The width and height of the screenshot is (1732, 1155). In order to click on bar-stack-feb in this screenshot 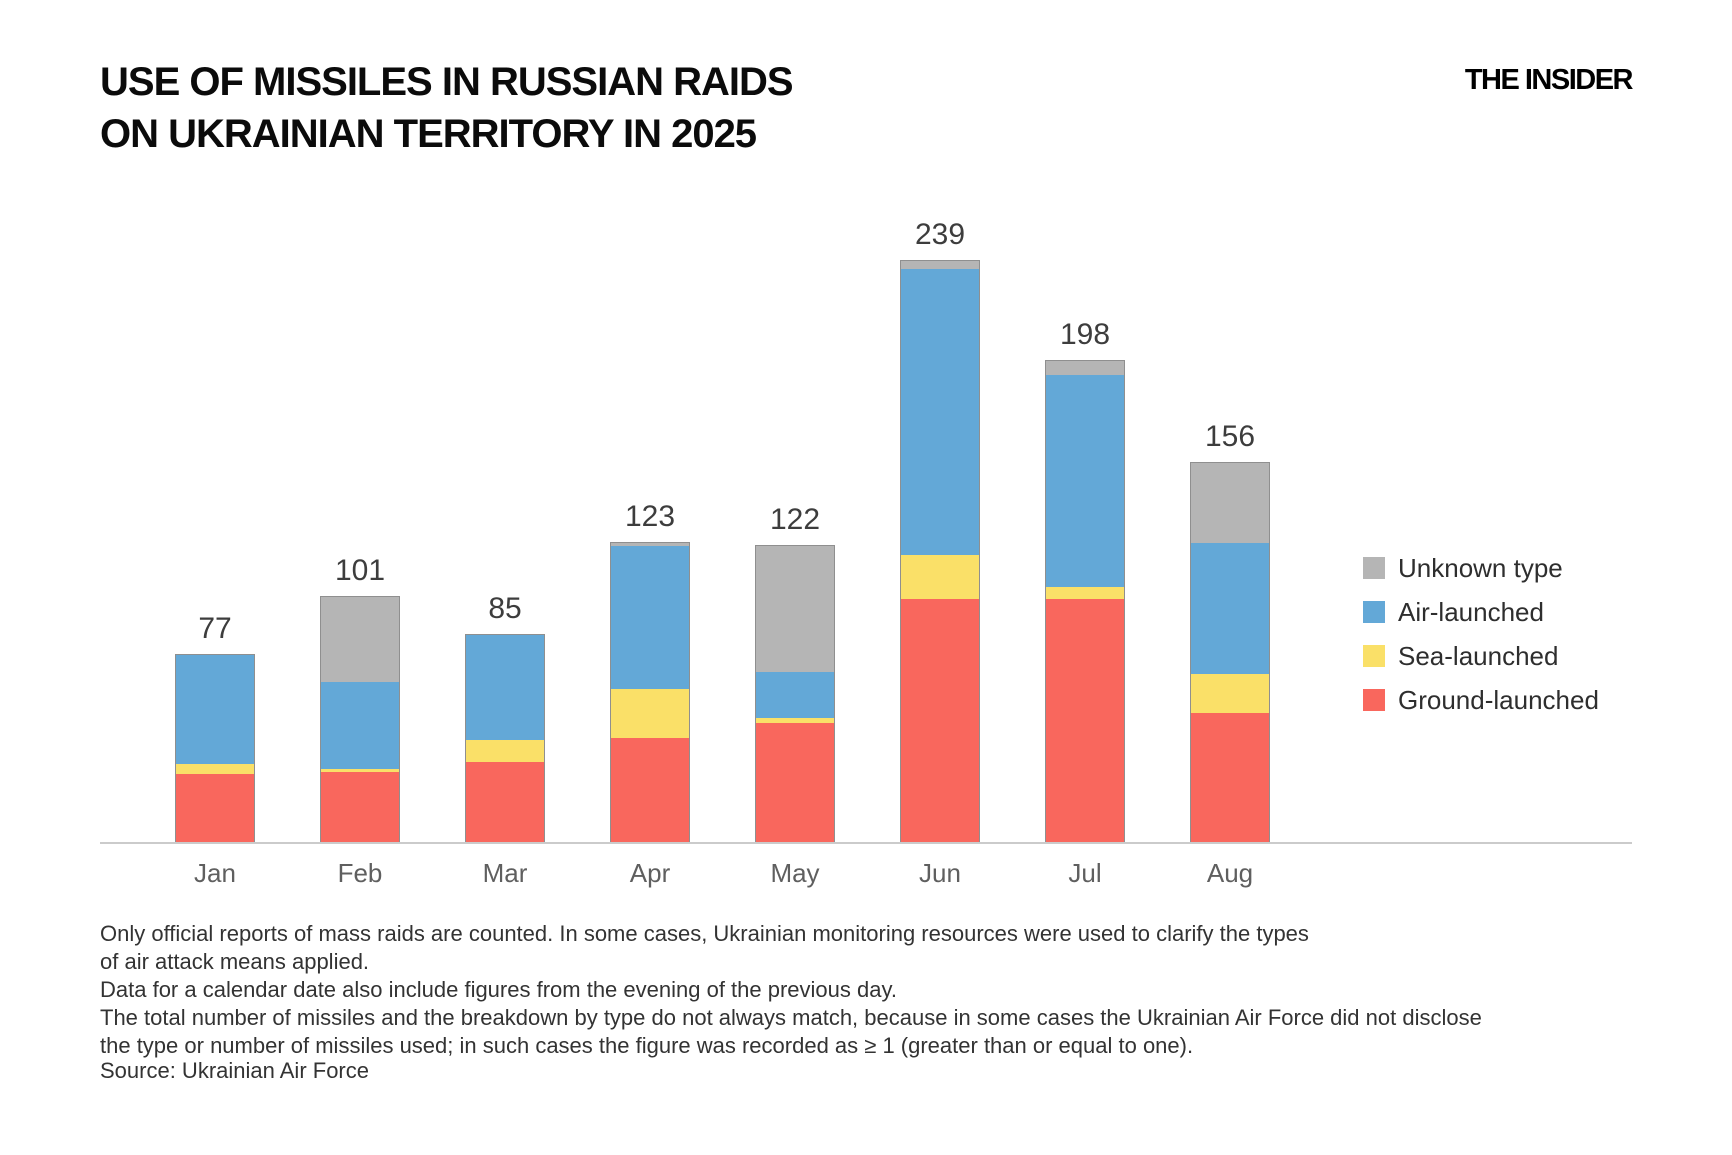, I will do `click(360, 719)`.